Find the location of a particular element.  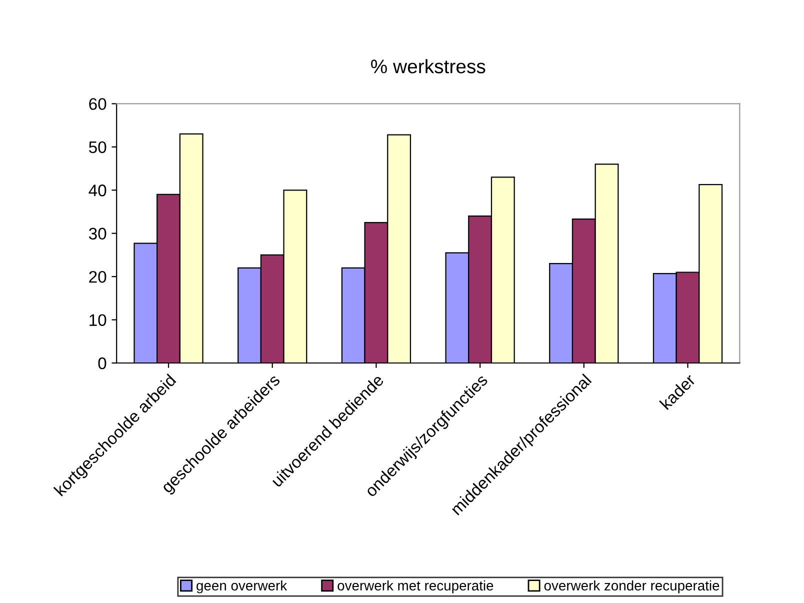

chart-title: % werkstress is located at coordinates (428, 66).